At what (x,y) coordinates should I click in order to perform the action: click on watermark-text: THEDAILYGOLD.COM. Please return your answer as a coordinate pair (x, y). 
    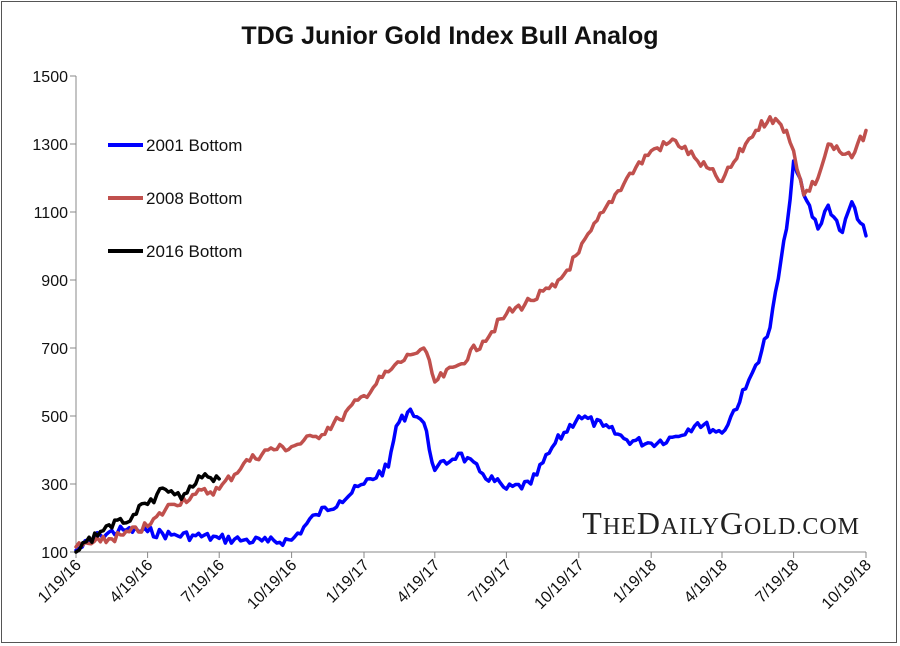
    Looking at the image, I should click on (721, 523).